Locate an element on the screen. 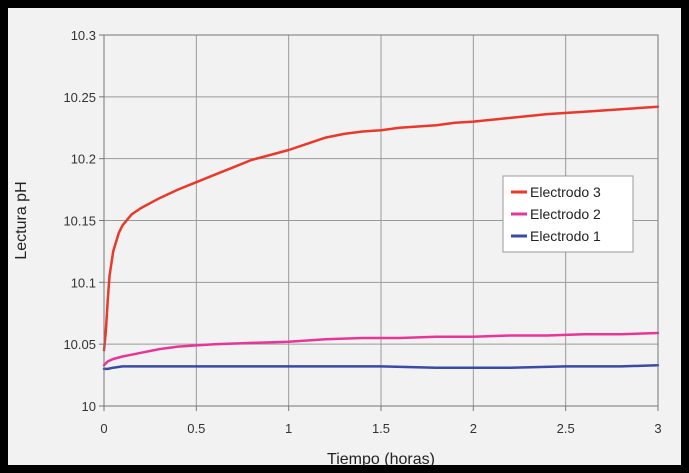 The width and height of the screenshot is (689, 473). legend-label: Electrodo 2 is located at coordinates (565, 214).